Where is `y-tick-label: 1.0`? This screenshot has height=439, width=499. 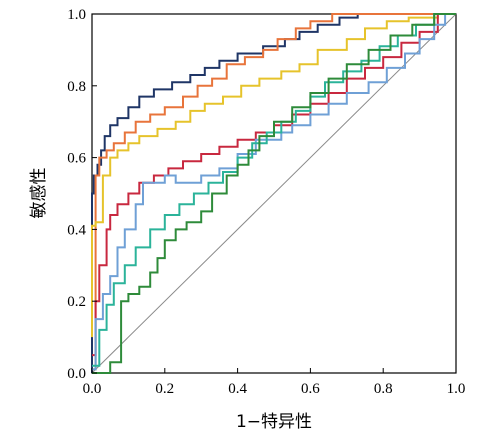 y-tick-label: 1.0 is located at coordinates (76, 15).